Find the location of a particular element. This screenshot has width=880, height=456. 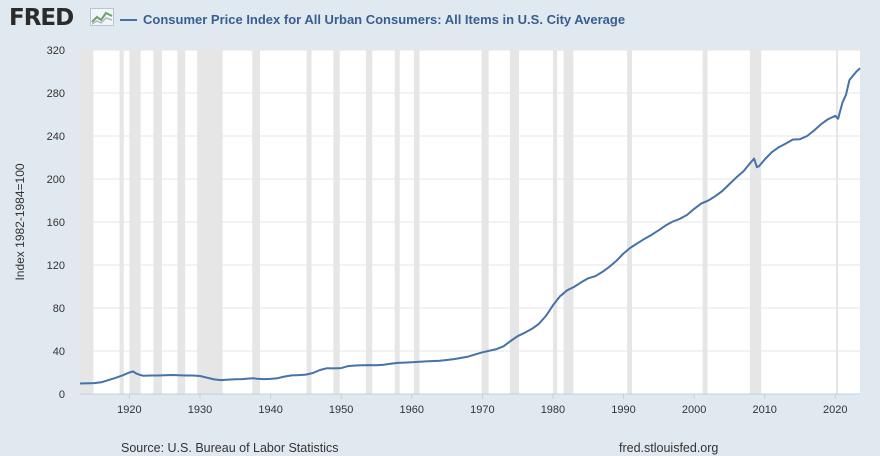

x-tick-label: 1920 is located at coordinates (129, 410).